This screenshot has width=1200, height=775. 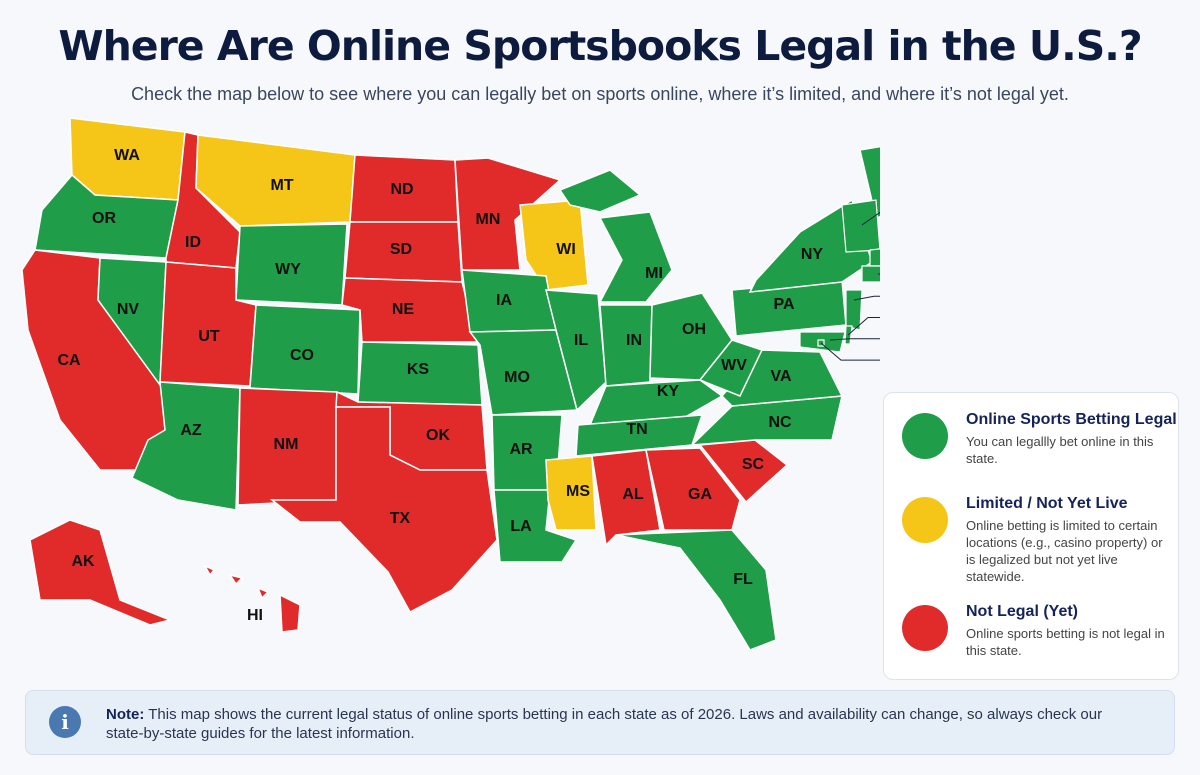 What do you see at coordinates (780, 422) in the screenshot?
I see `state-label: NC` at bounding box center [780, 422].